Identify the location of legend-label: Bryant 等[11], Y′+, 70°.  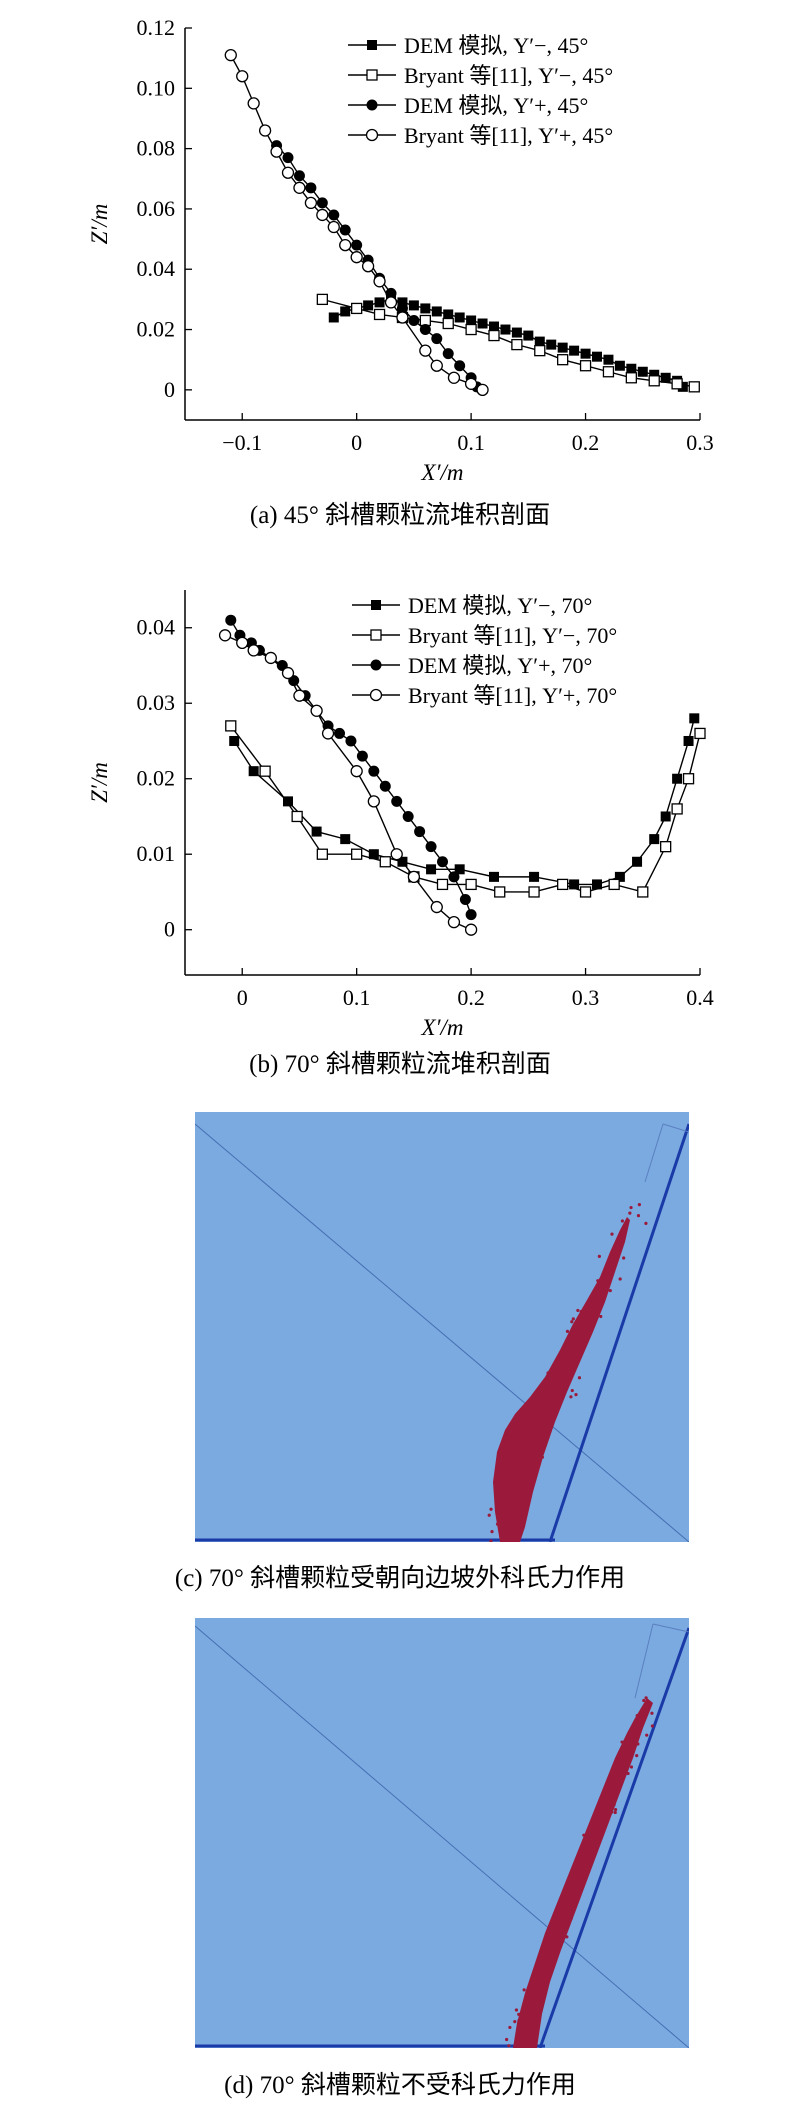
(512, 695).